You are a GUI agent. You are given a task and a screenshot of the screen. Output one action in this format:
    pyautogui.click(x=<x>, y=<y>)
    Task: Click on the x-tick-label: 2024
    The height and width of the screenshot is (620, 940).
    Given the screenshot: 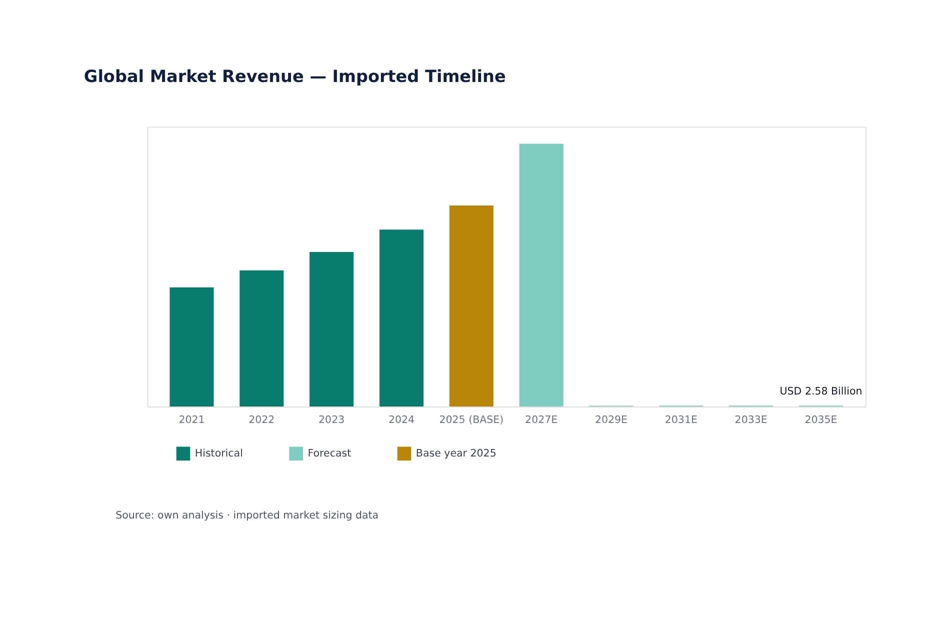 What is the action you would take?
    pyautogui.click(x=401, y=420)
    